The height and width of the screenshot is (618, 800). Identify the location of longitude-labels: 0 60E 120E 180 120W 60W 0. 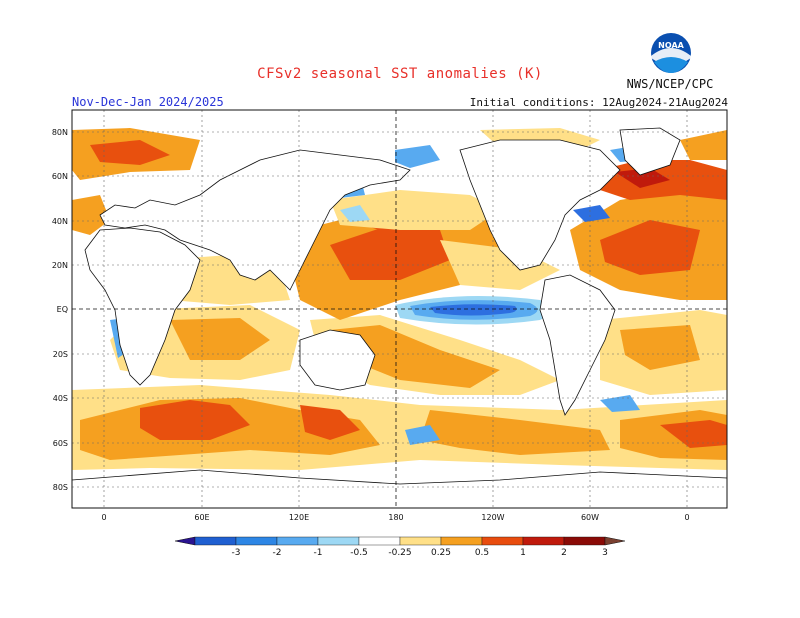
(395, 517).